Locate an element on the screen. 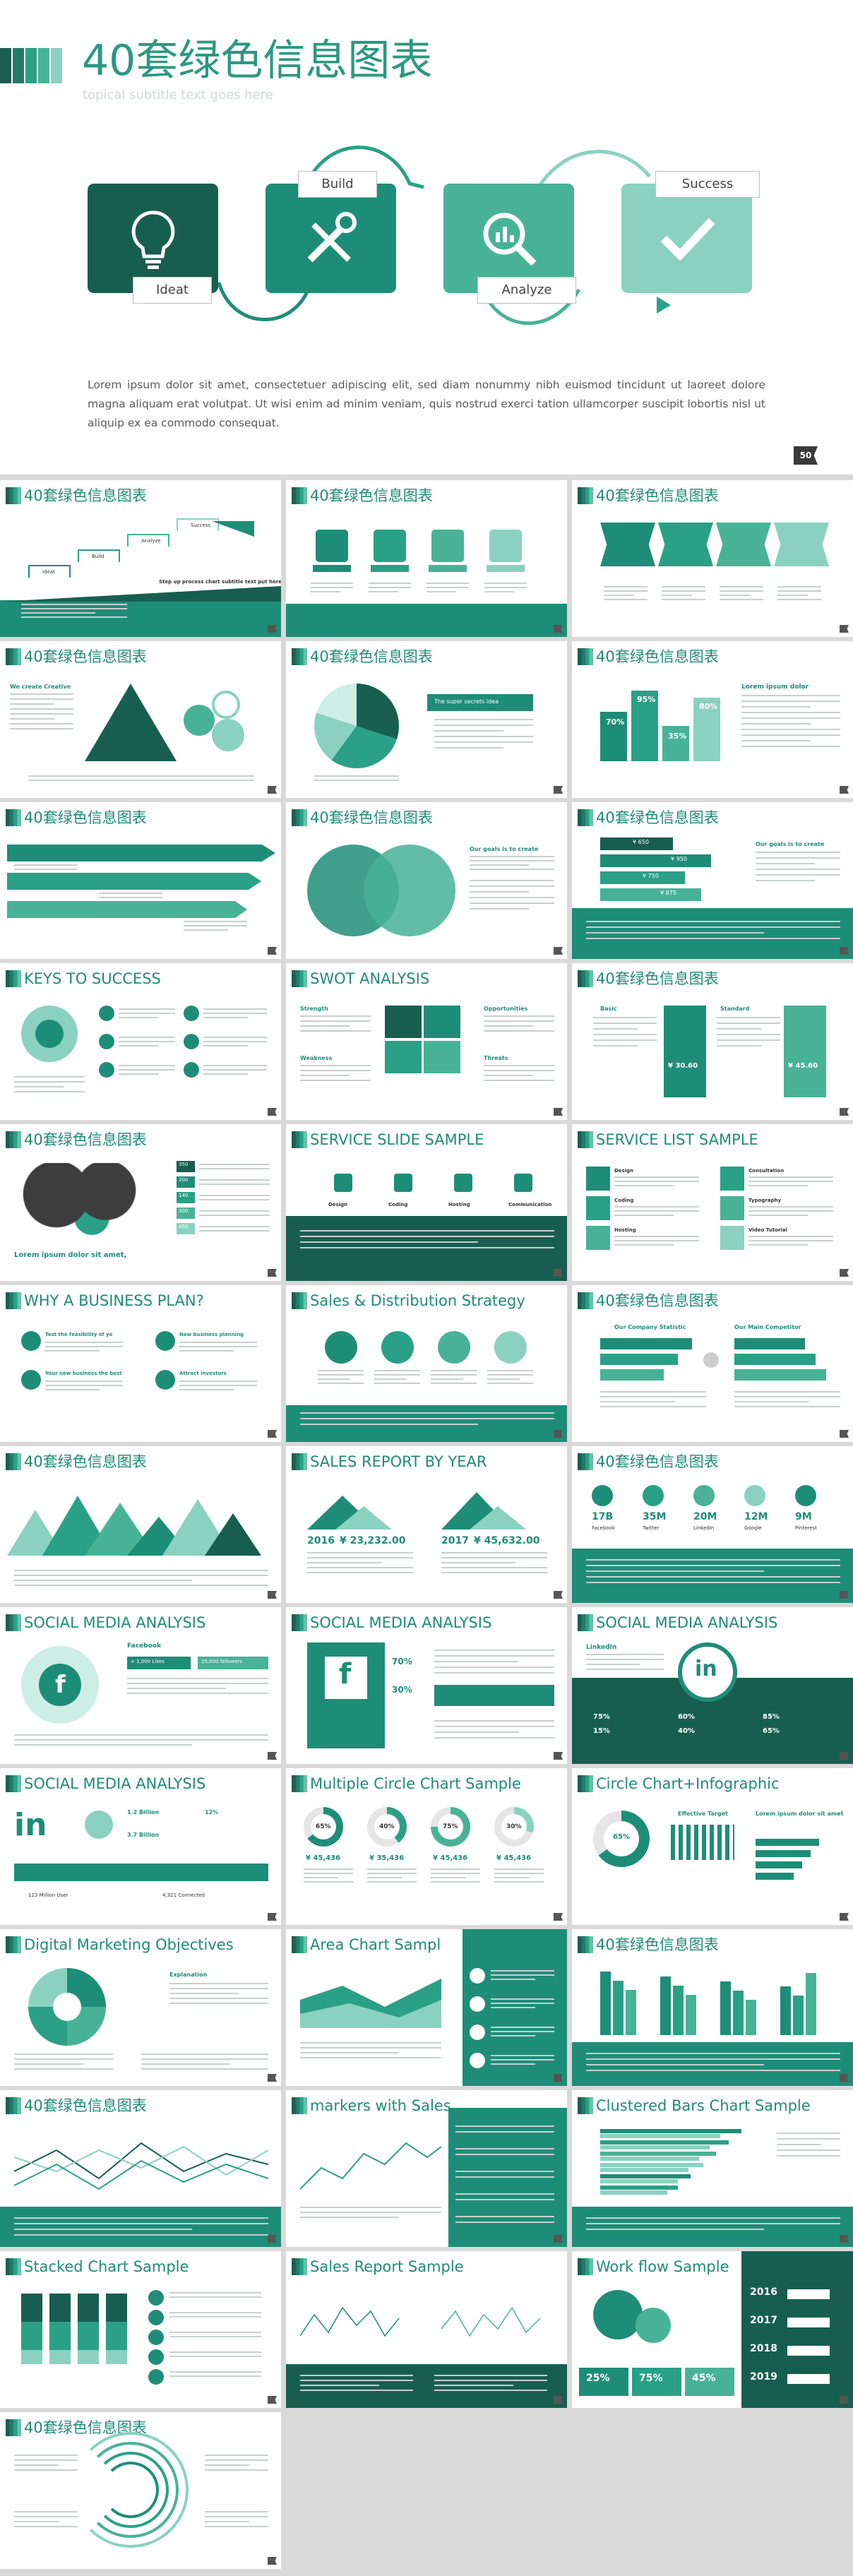  ideat-label: Ideat is located at coordinates (172, 290).